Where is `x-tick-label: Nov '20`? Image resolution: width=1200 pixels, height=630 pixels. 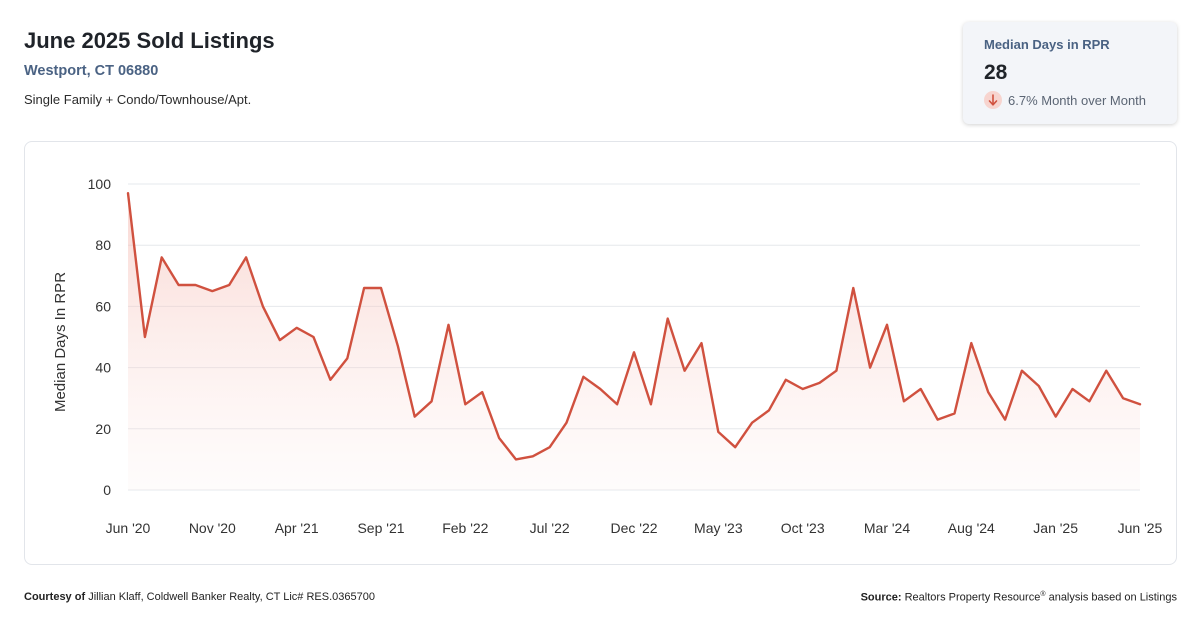
x-tick-label: Nov '20 is located at coordinates (212, 528).